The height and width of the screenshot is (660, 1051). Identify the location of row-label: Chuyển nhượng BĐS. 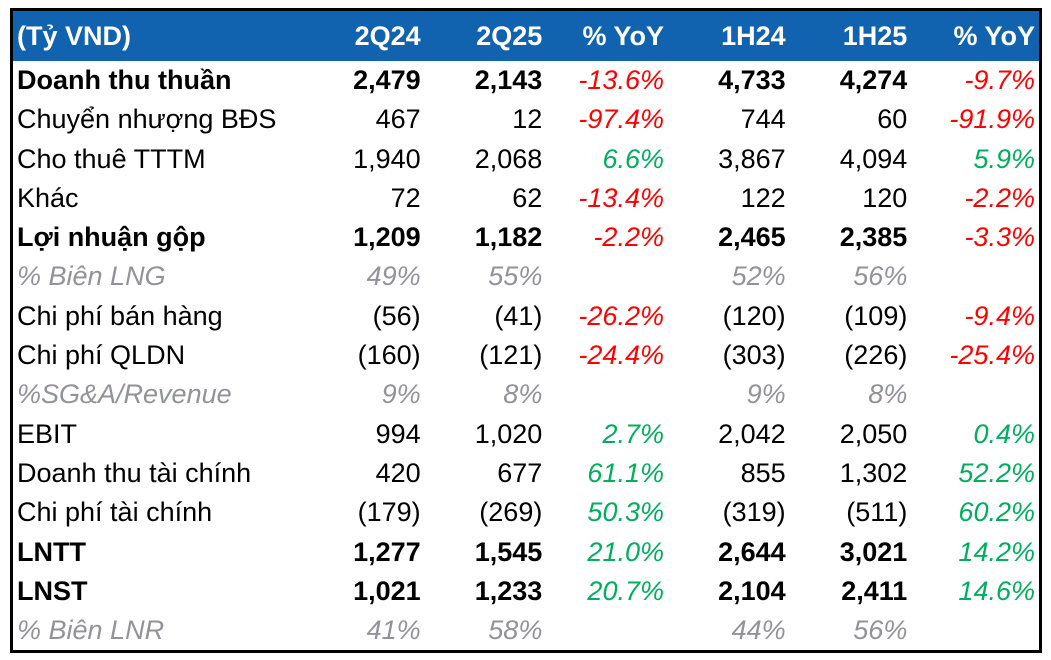
(147, 119).